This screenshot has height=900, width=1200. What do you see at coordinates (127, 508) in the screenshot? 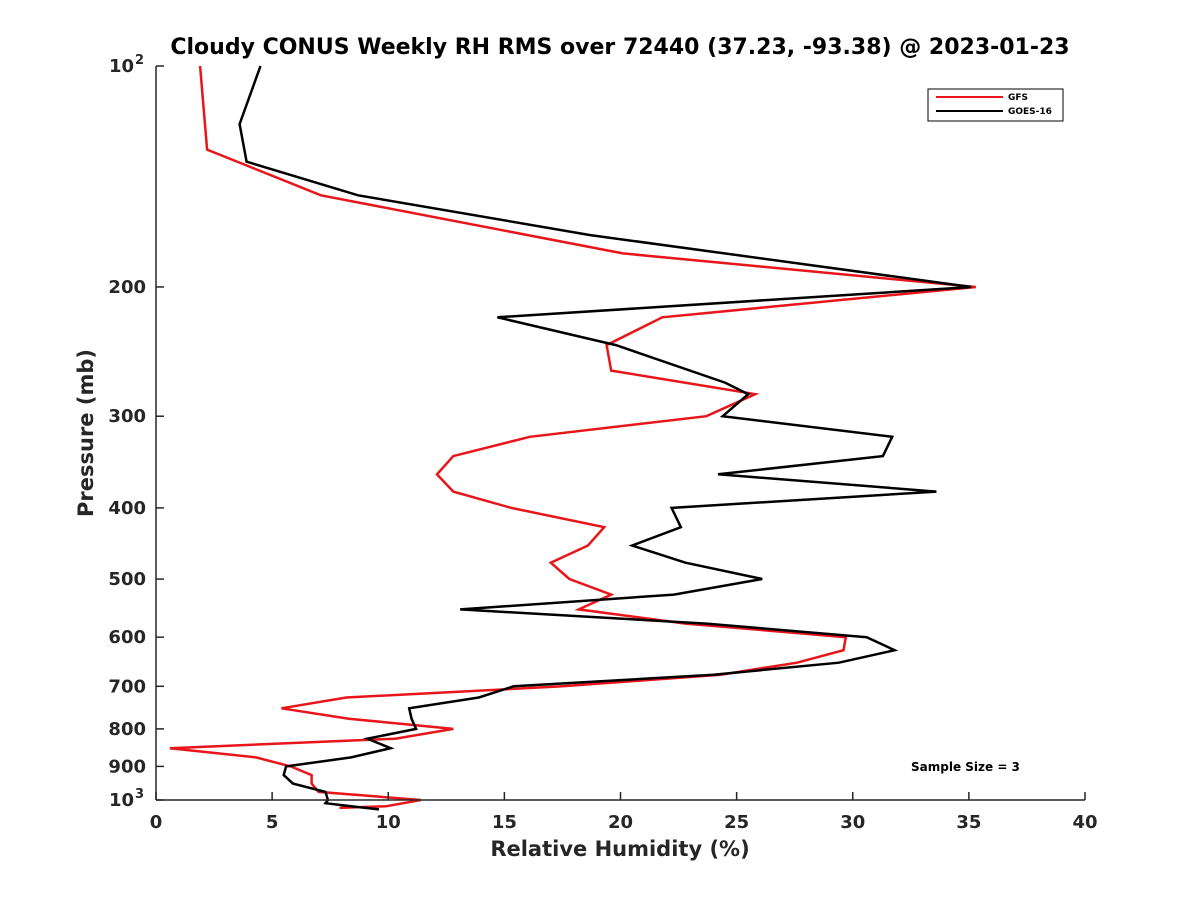
I see `y-tick-label: 400` at bounding box center [127, 508].